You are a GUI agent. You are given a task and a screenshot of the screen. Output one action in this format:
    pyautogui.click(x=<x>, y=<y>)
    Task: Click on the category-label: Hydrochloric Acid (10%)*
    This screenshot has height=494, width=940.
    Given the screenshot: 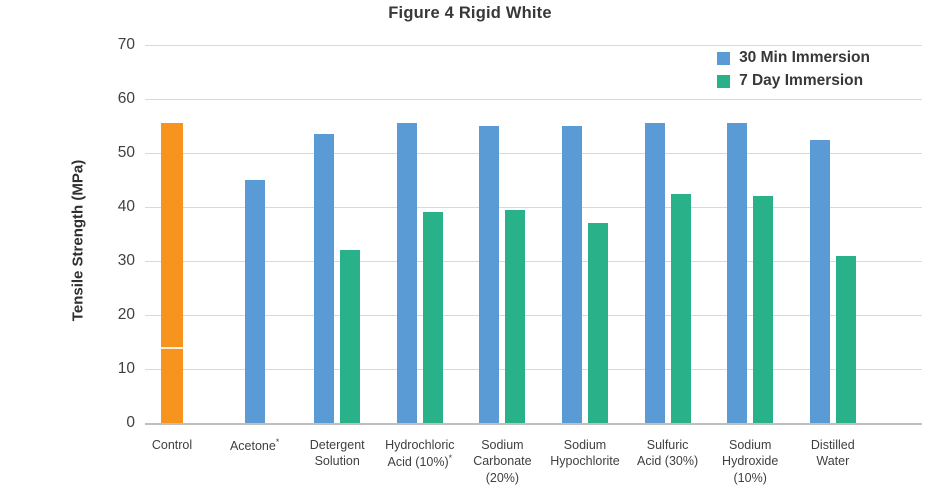 What is the action you would take?
    pyautogui.click(x=420, y=454)
    